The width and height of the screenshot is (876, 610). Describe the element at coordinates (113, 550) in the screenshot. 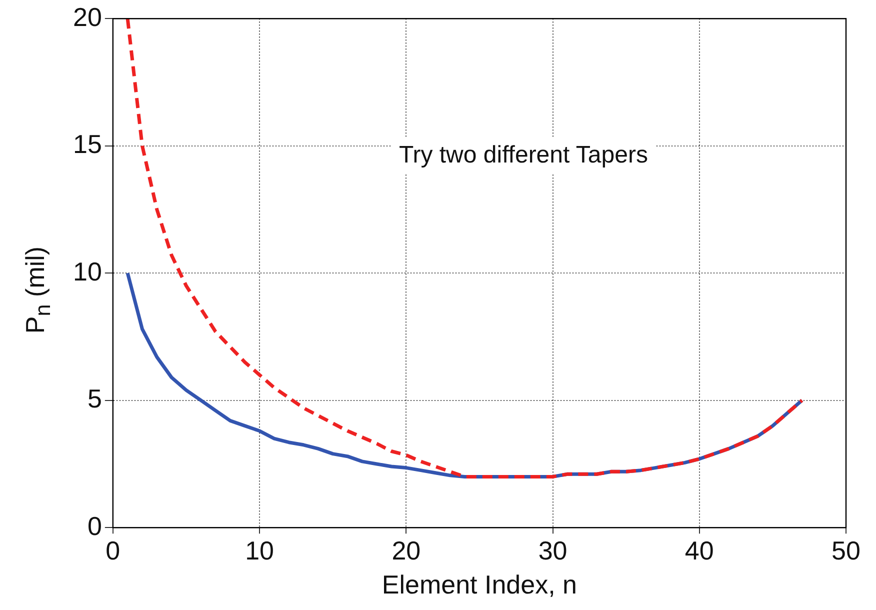

I see `x-tick-label: 0` at that location.